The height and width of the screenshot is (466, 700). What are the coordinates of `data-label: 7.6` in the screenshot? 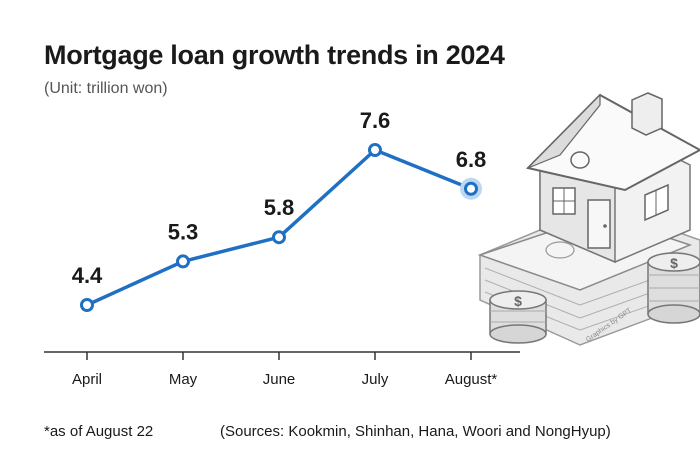 It's located at (375, 120).